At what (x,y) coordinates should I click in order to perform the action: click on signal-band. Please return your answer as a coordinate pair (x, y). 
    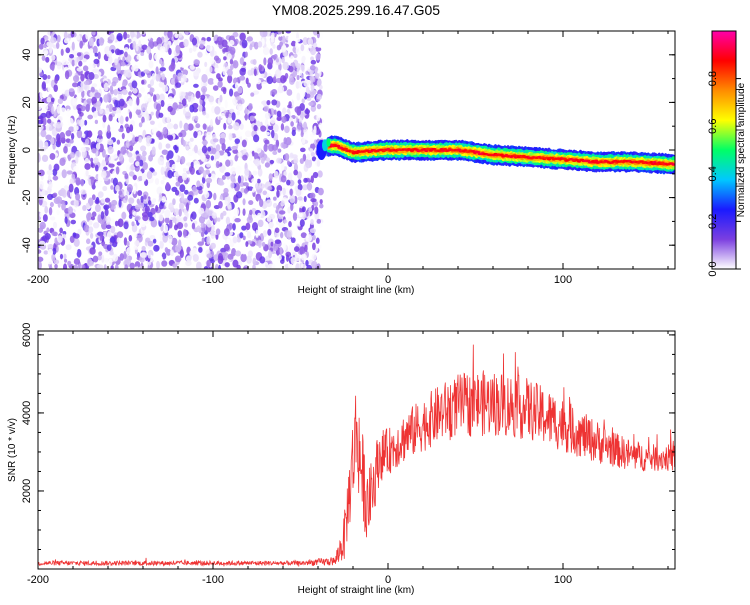
    Looking at the image, I should click on (352, 151).